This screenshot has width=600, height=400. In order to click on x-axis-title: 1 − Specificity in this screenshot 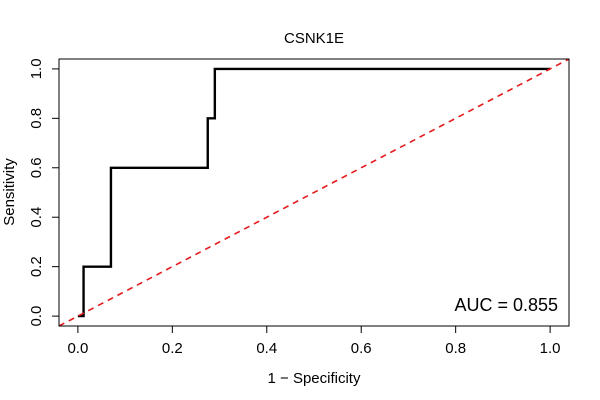, I will do `click(314, 378)`.